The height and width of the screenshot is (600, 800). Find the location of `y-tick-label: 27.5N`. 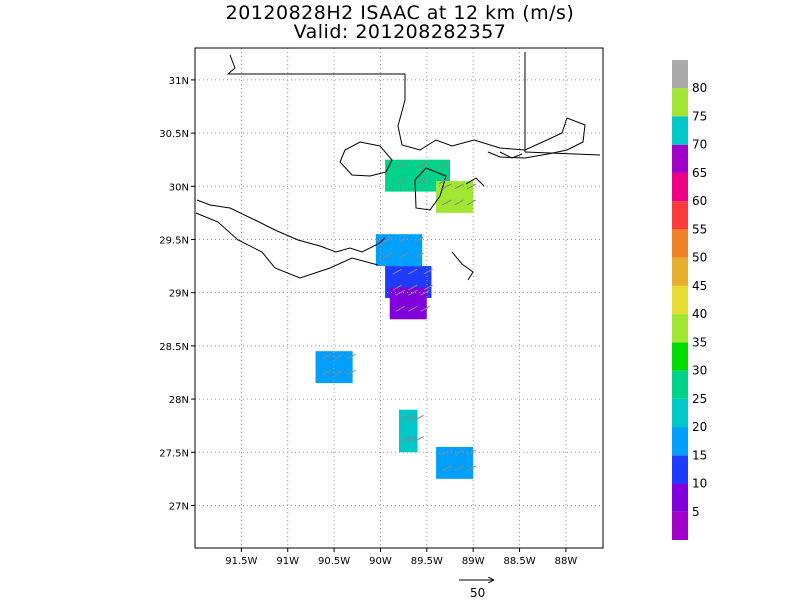

y-tick-label: 27.5N is located at coordinates (174, 453).